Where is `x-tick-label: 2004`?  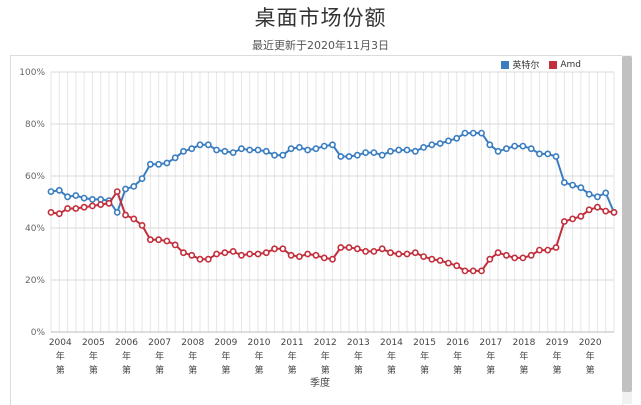 x-tick-label: 2004 is located at coordinates (60, 343).